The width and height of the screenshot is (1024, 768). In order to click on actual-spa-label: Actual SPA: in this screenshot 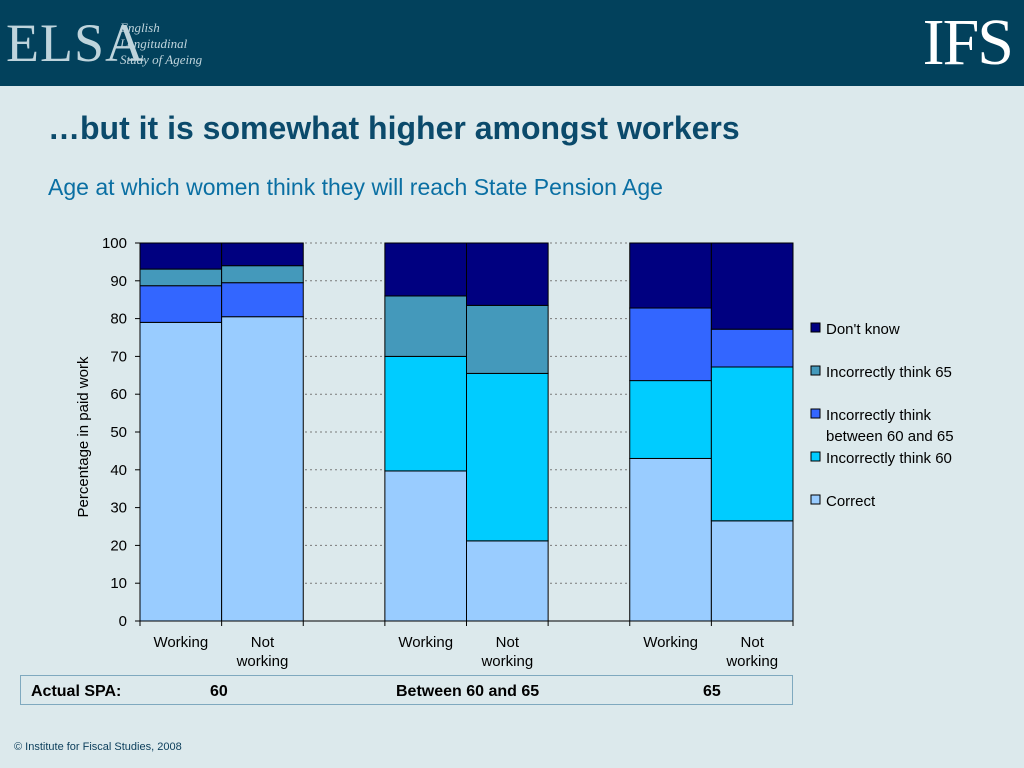, I will do `click(76, 691)`.